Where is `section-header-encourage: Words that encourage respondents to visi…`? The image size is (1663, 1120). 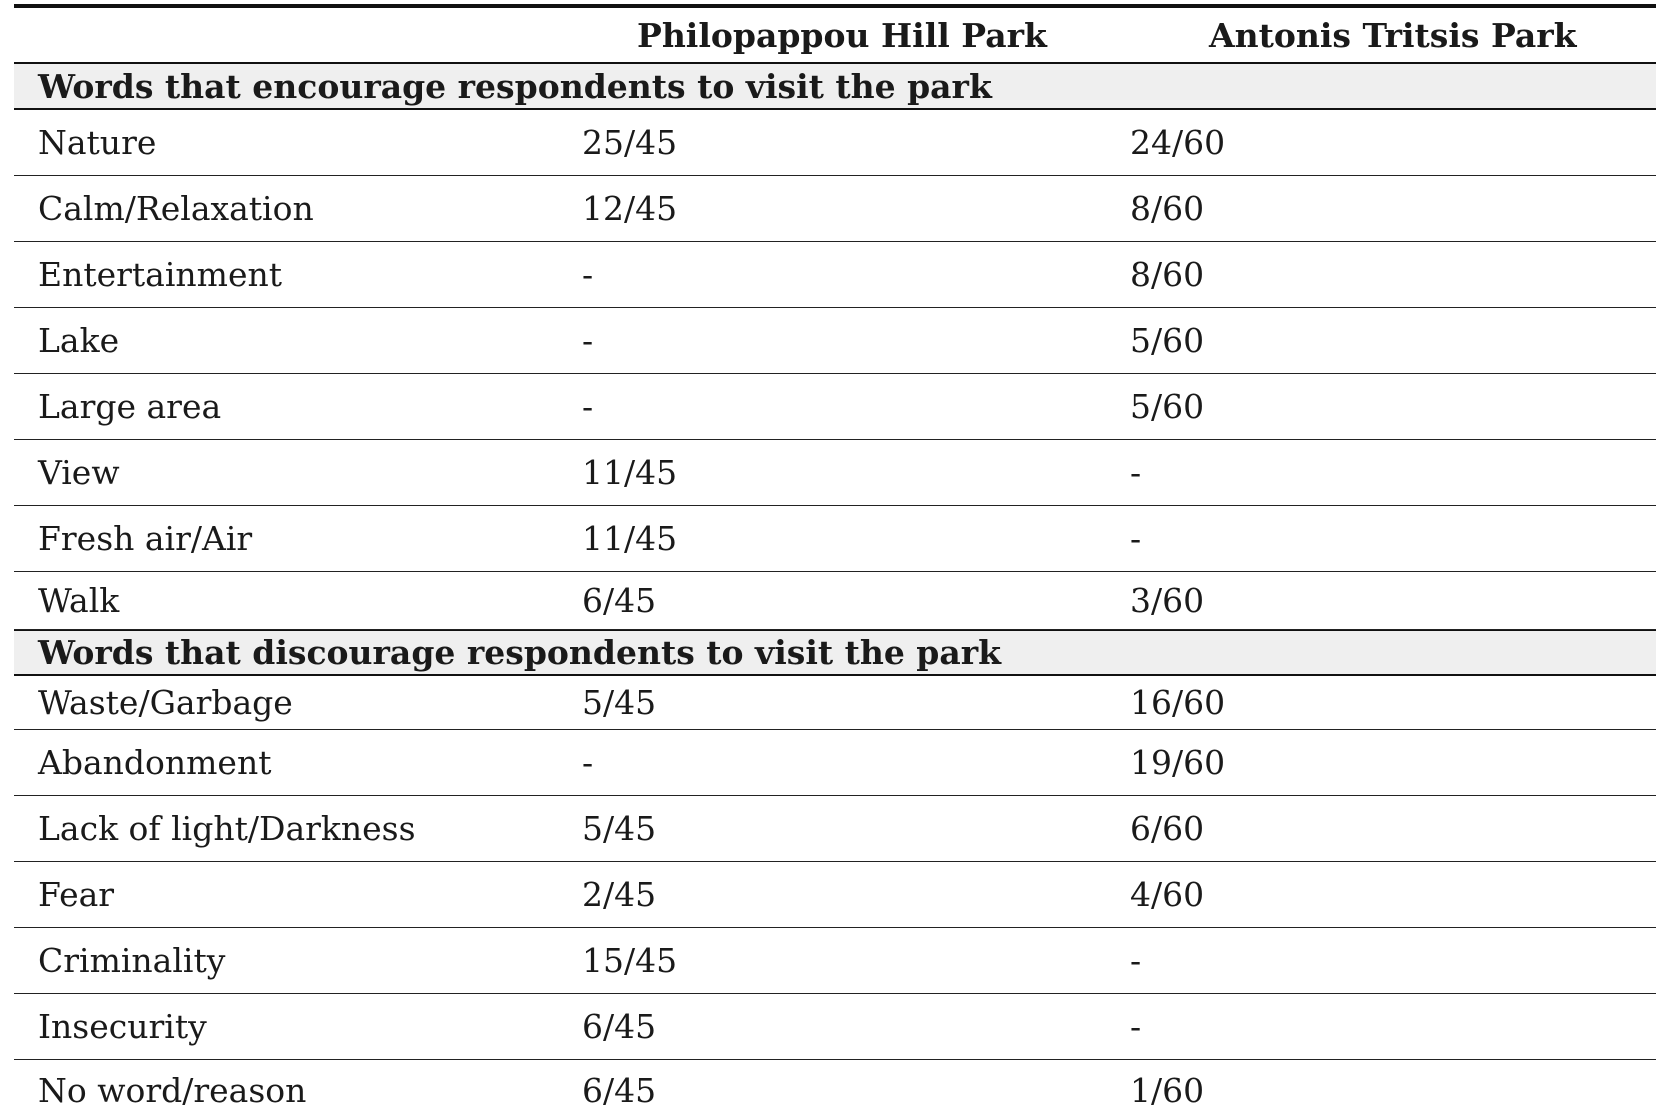
section-header-encourage: Words that encourage respondents to visi… is located at coordinates (835, 87).